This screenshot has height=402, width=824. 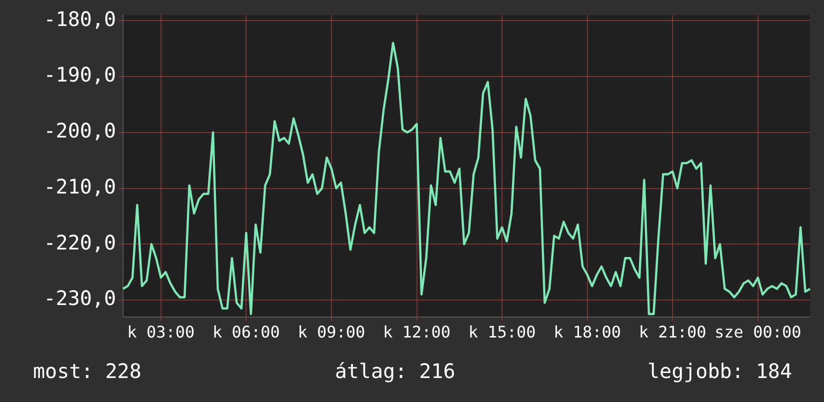 What do you see at coordinates (80, 74) in the screenshot?
I see `y-tick-label: -190,0` at bounding box center [80, 74].